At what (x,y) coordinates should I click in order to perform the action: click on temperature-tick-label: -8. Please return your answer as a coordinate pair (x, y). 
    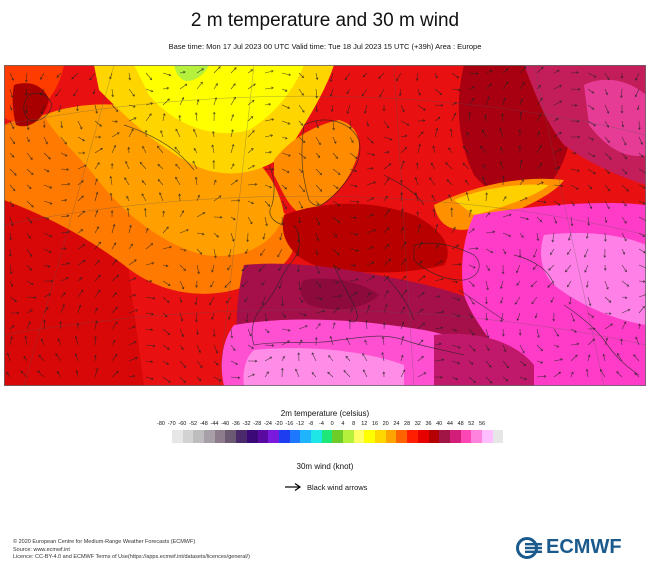
    Looking at the image, I should click on (311, 424).